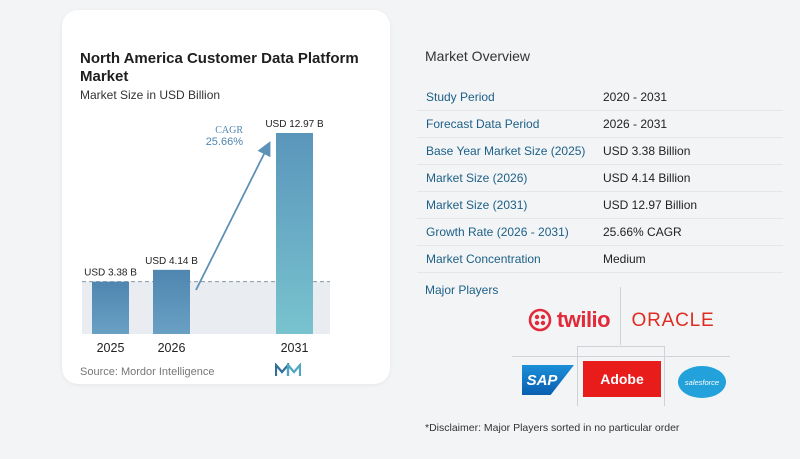 The image size is (800, 459). I want to click on sap-logo-text: SAP, so click(542, 380).